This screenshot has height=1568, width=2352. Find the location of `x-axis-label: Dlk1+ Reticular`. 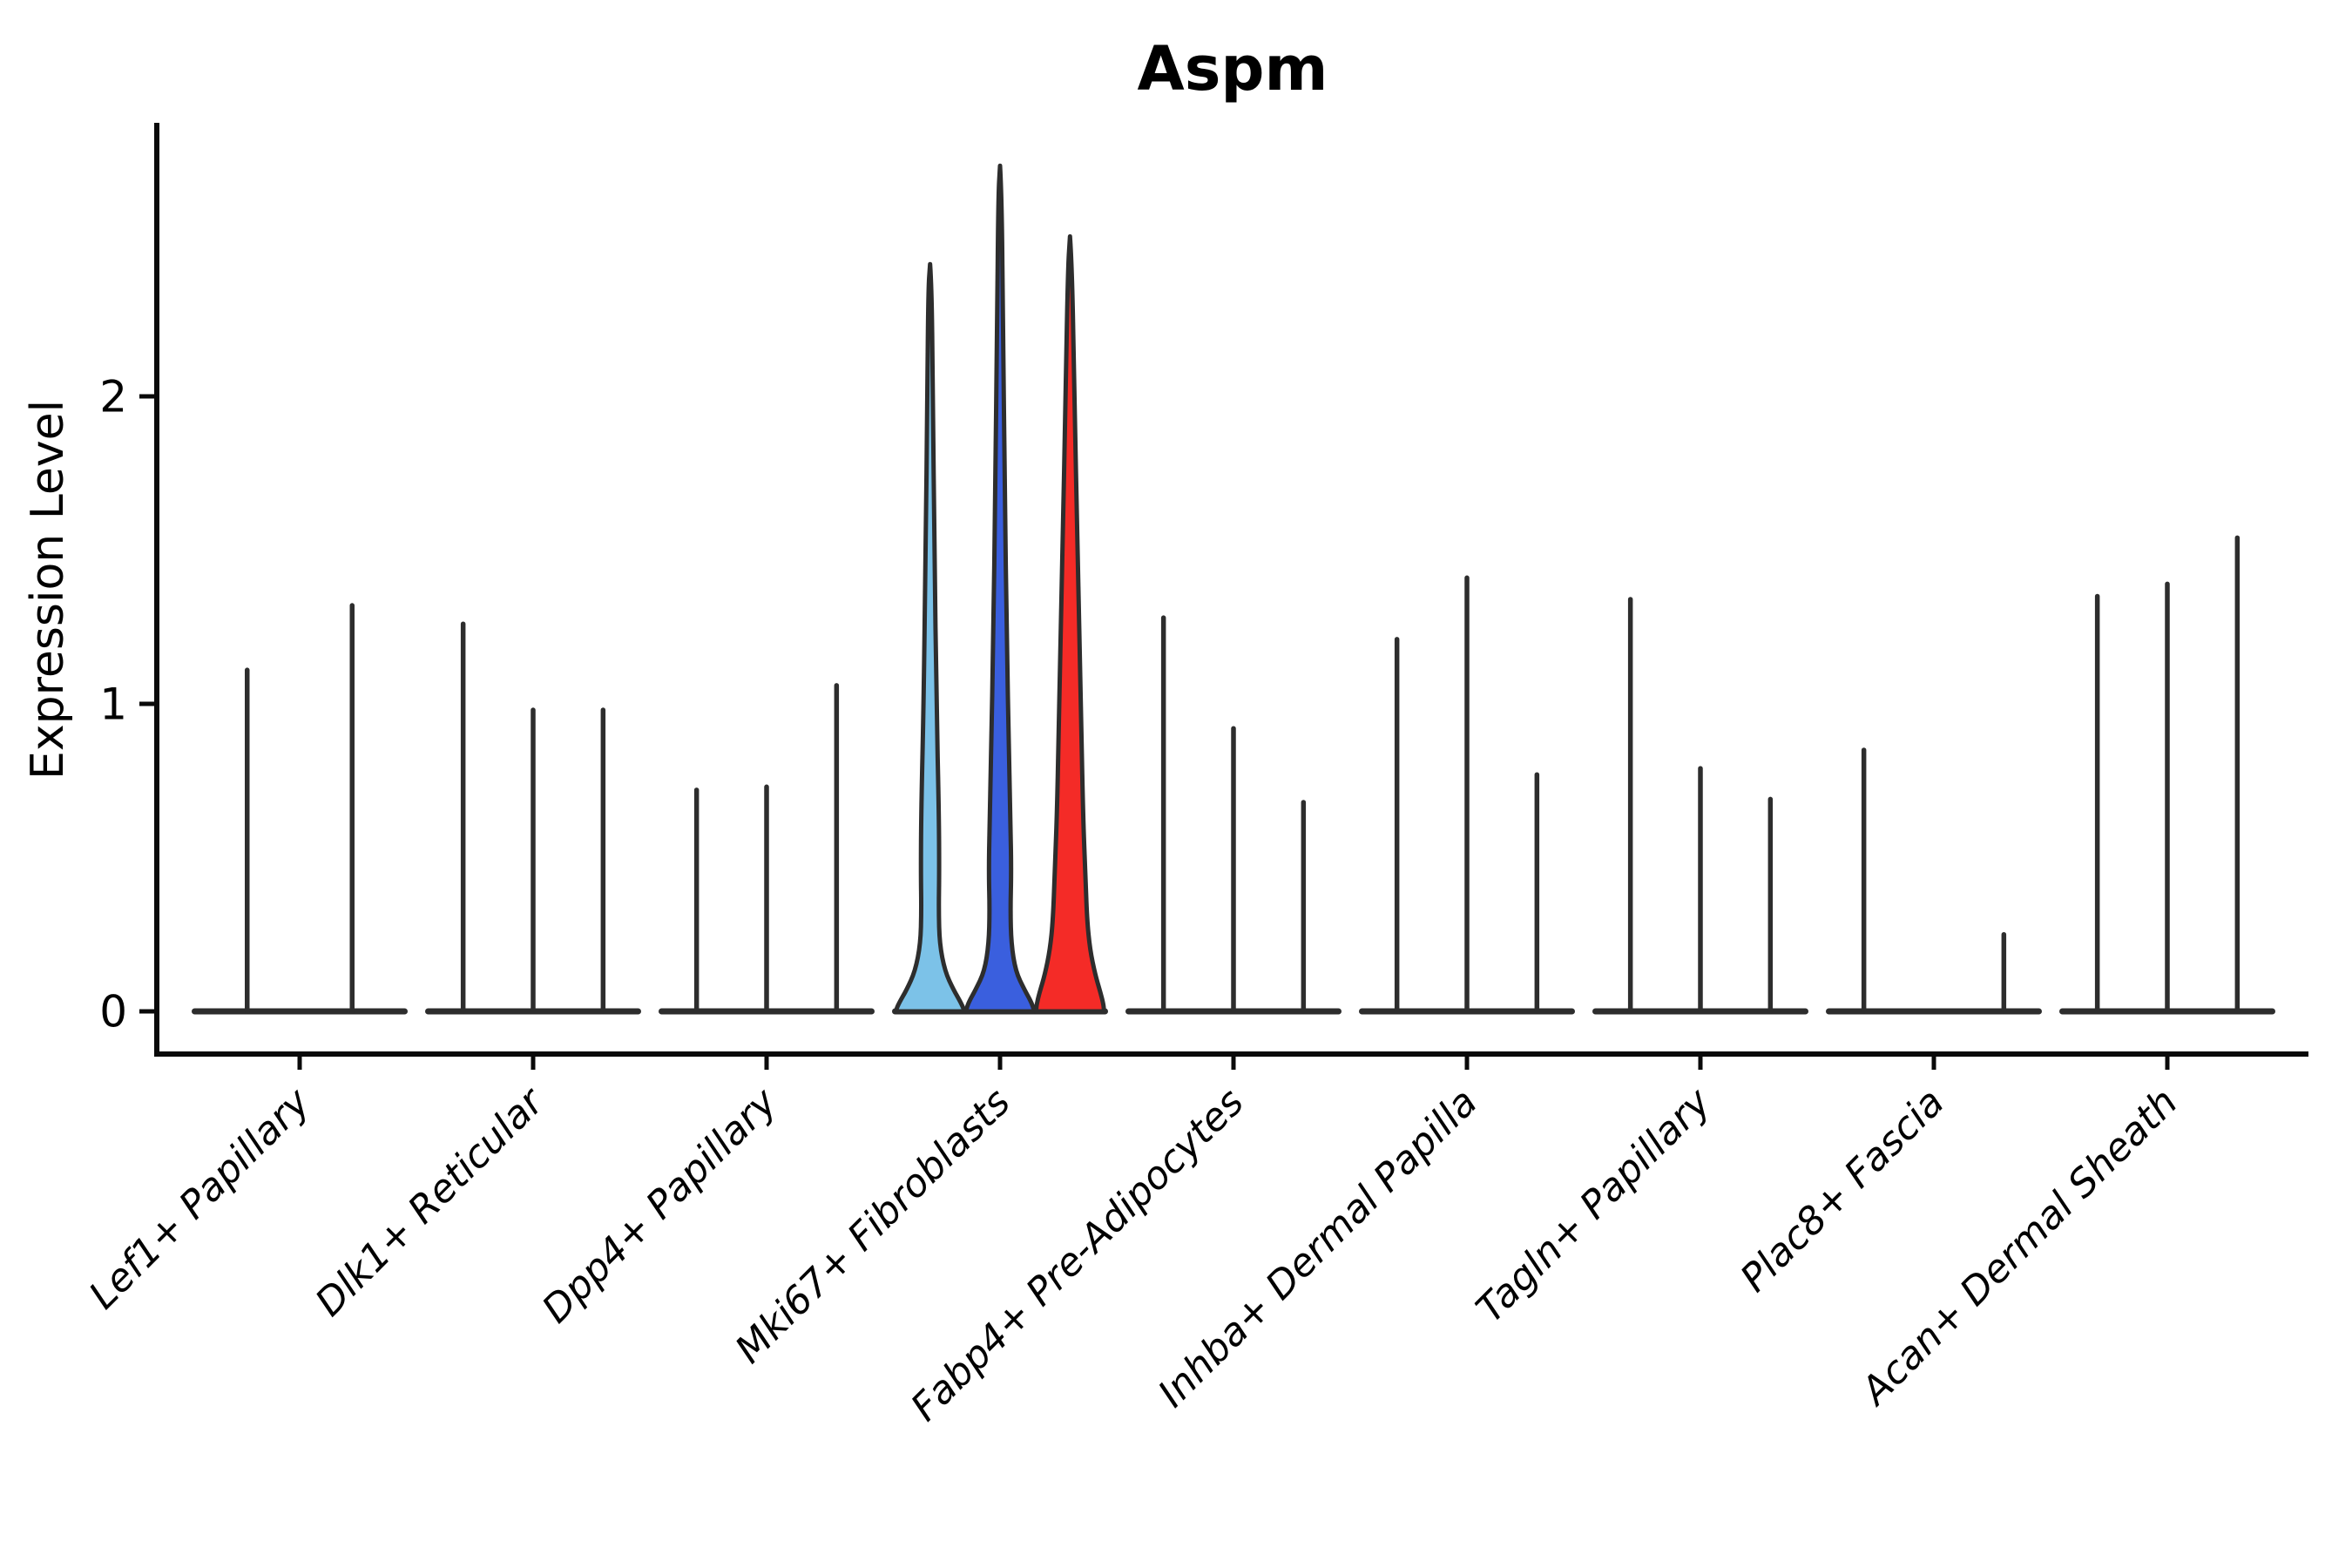

x-axis-label: Dlk1+ Reticular is located at coordinates (430, 1201).